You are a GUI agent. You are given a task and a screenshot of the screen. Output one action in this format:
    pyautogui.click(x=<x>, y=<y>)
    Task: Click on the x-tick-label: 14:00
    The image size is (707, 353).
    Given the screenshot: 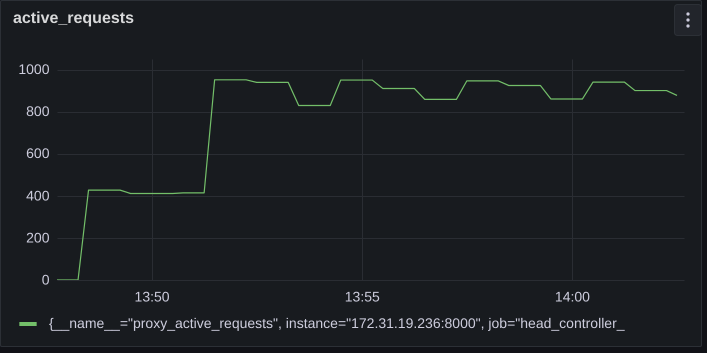 What is the action you would take?
    pyautogui.click(x=572, y=296)
    